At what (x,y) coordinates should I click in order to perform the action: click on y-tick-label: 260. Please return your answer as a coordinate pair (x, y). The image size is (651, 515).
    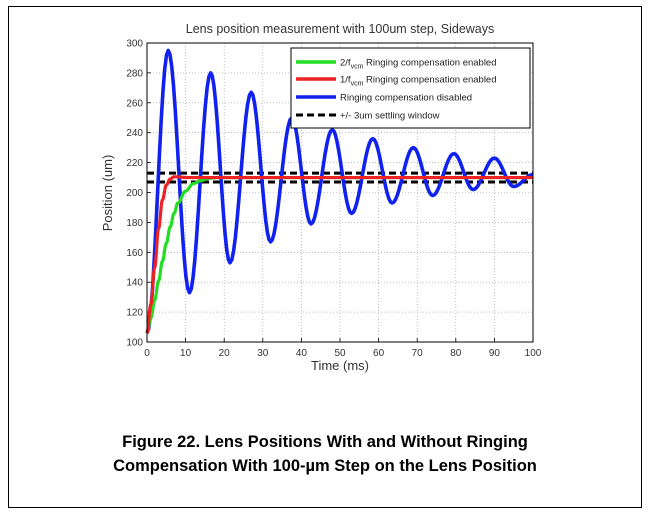
    Looking at the image, I should click on (134, 103).